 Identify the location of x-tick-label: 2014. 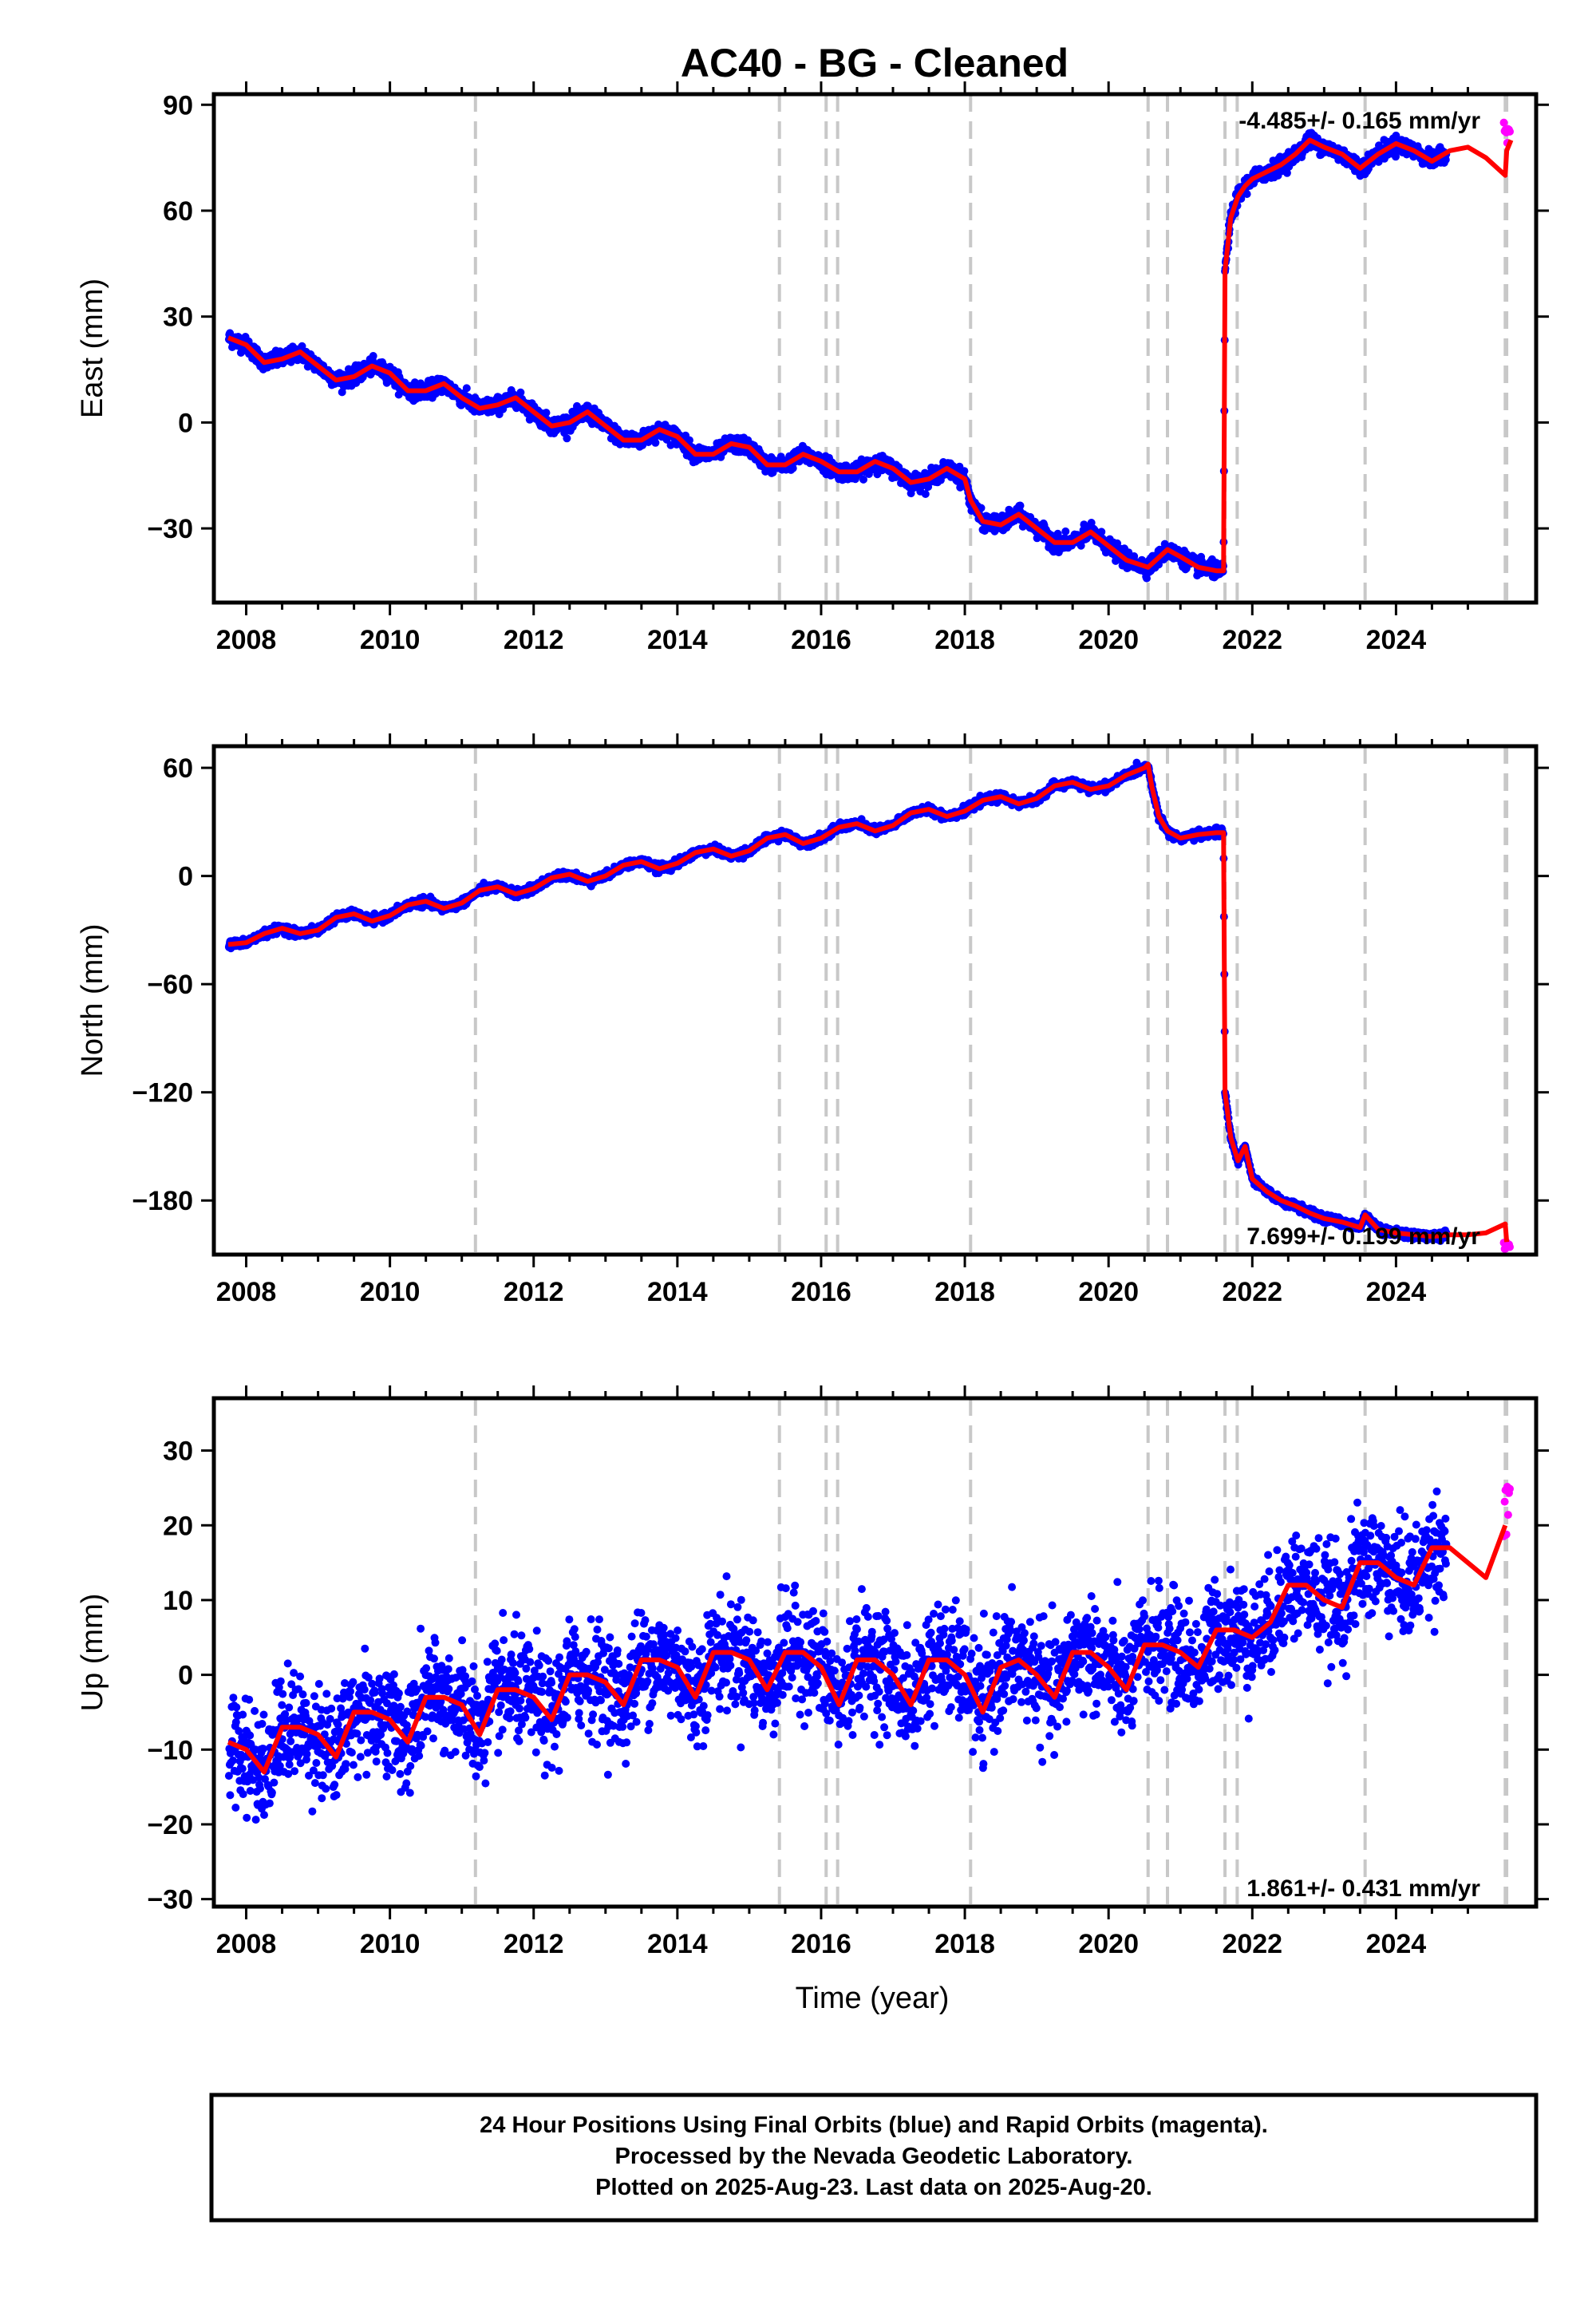
(677, 640).